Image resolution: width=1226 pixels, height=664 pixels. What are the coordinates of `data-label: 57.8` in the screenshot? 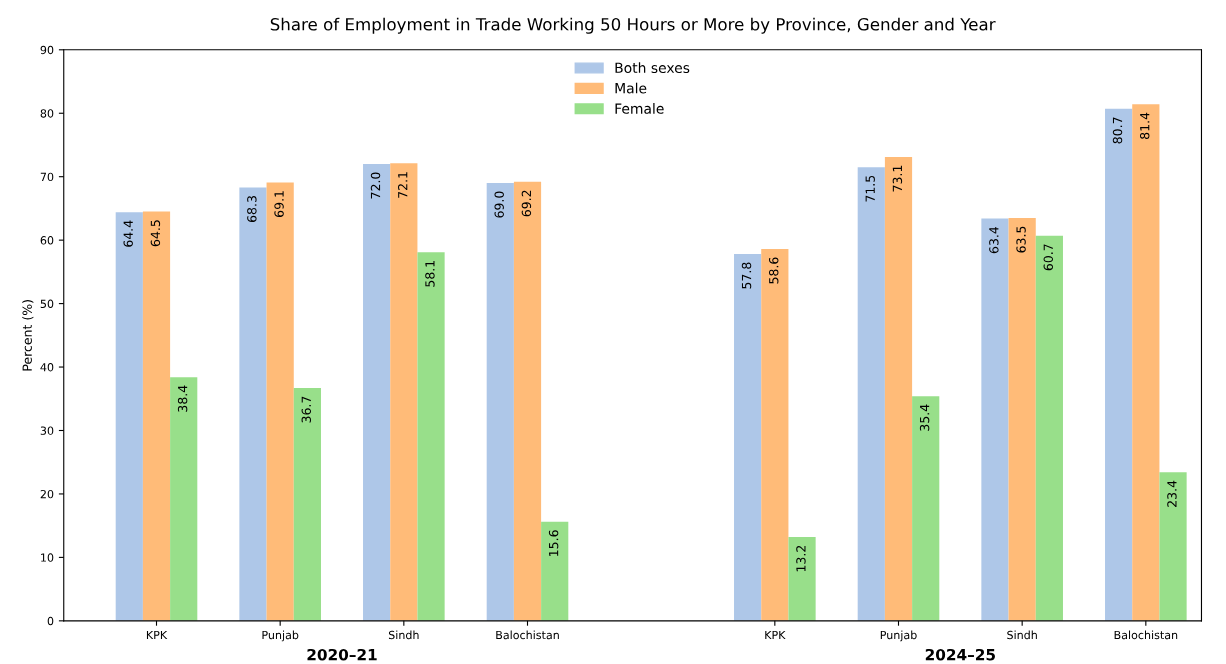 It's located at (746, 275).